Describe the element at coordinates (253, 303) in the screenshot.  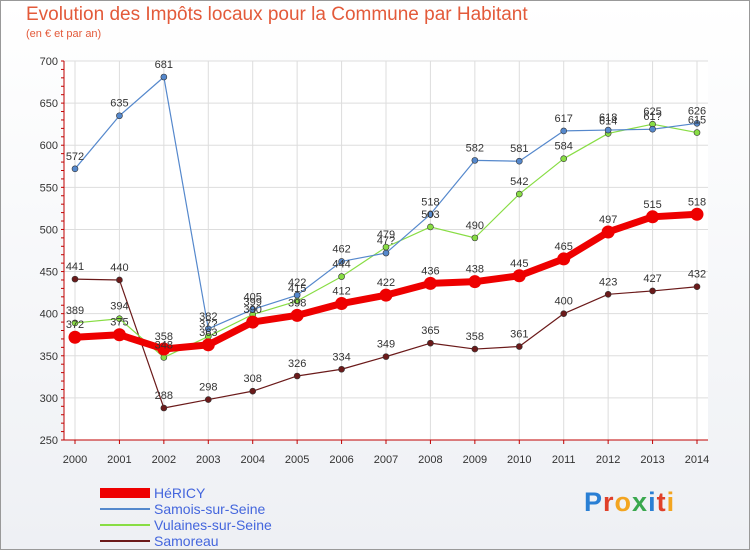
I see `data-label: 399` at that location.